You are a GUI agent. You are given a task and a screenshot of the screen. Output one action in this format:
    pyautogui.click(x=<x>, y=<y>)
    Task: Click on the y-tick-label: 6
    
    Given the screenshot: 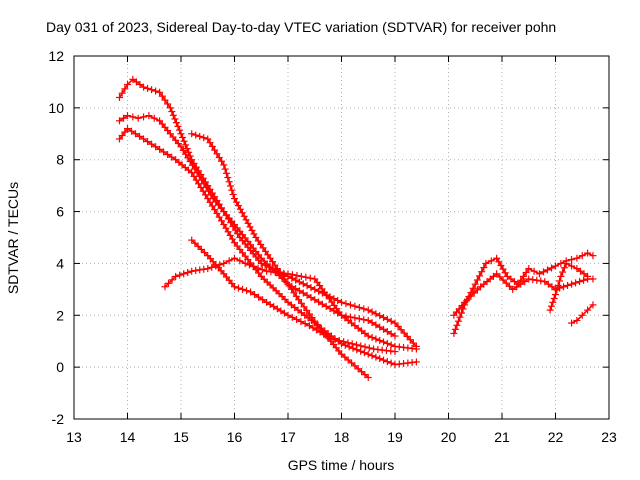 What is the action you would take?
    pyautogui.click(x=60, y=212)
    